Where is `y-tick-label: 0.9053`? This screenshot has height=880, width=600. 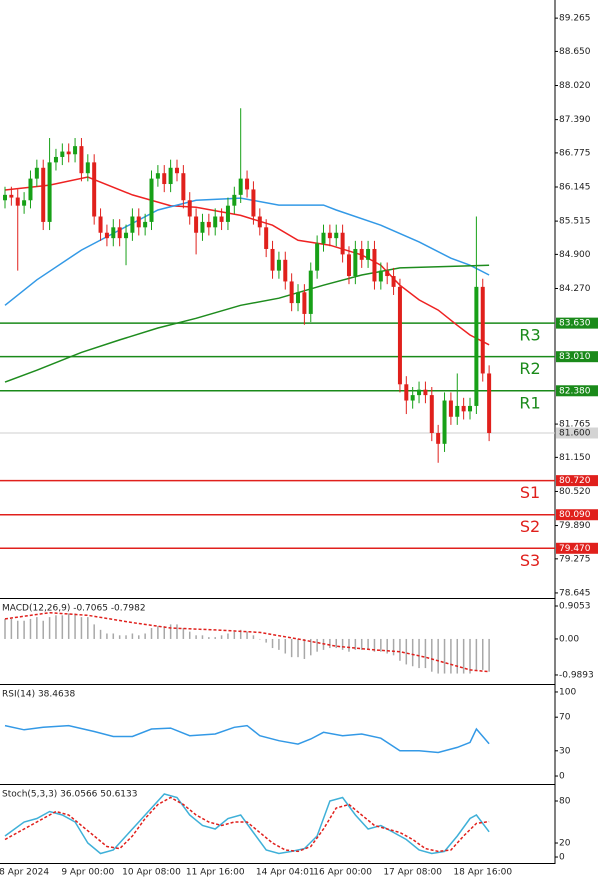 y-tick-label: 0.9053 is located at coordinates (575, 606).